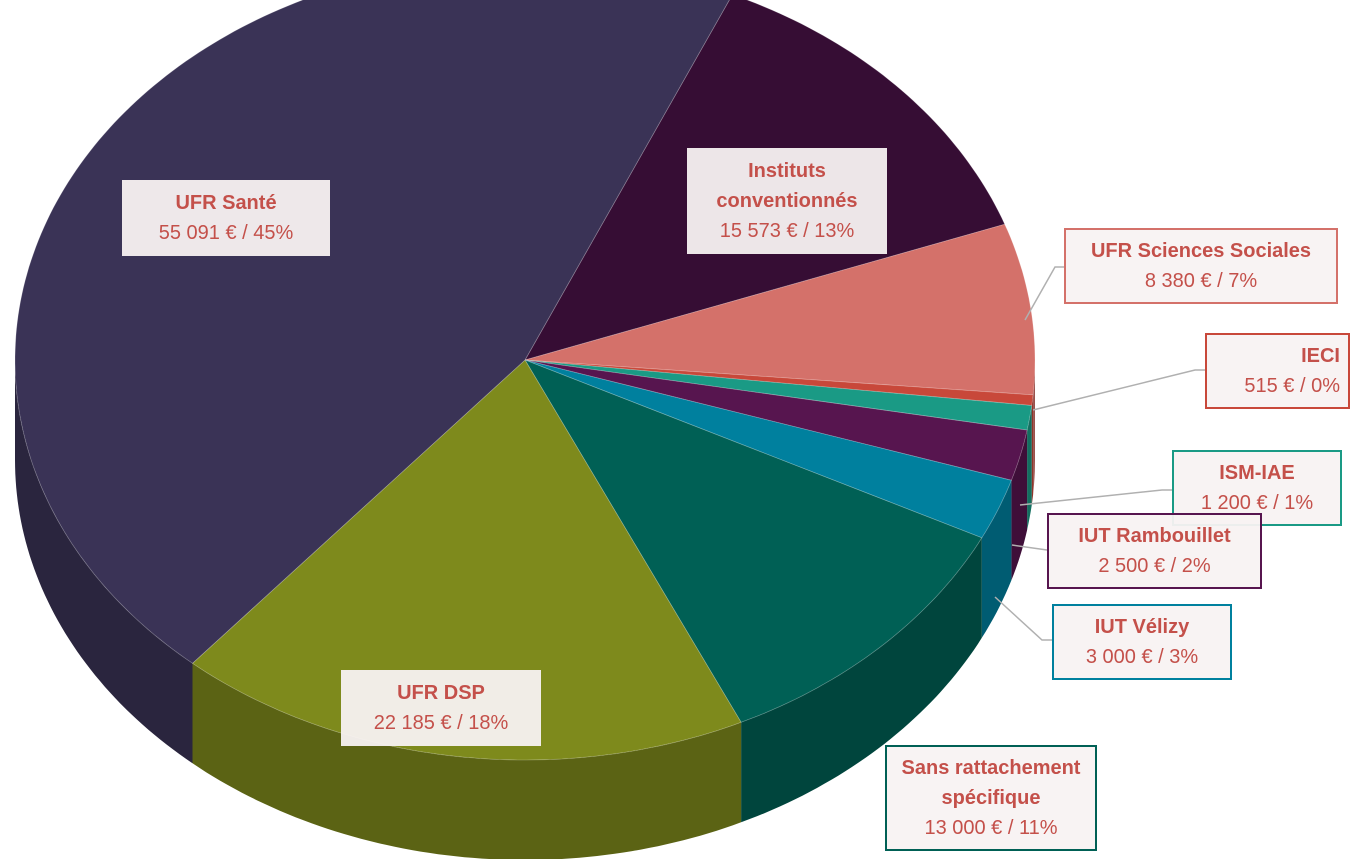 The height and width of the screenshot is (859, 1354). I want to click on label-name: UFR Santé, so click(226, 203).